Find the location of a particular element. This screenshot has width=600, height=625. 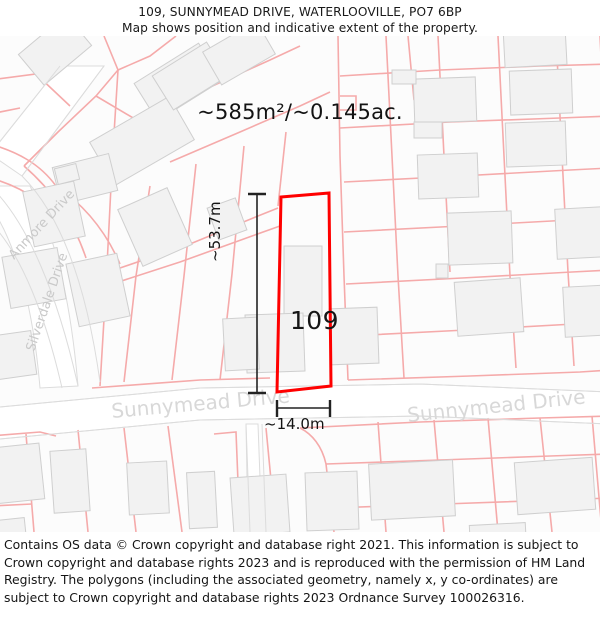

measure-bar-vertical is located at coordinates (257, 293).